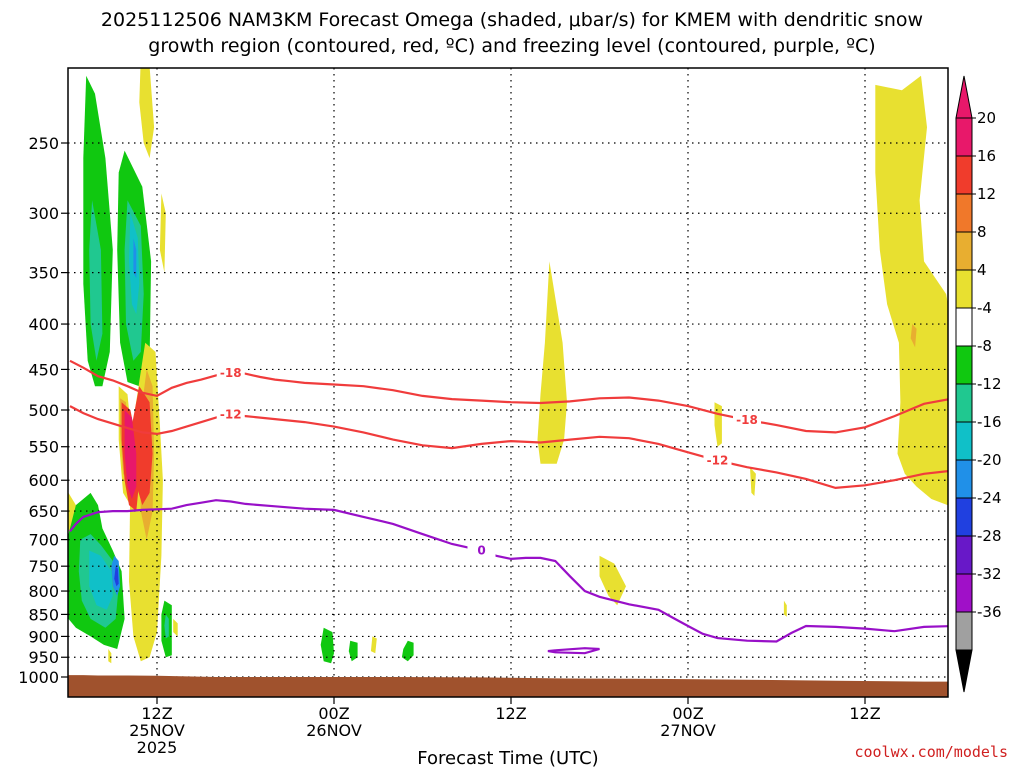  I want to click on x-tick-date-48: 27NOV, so click(688, 730).